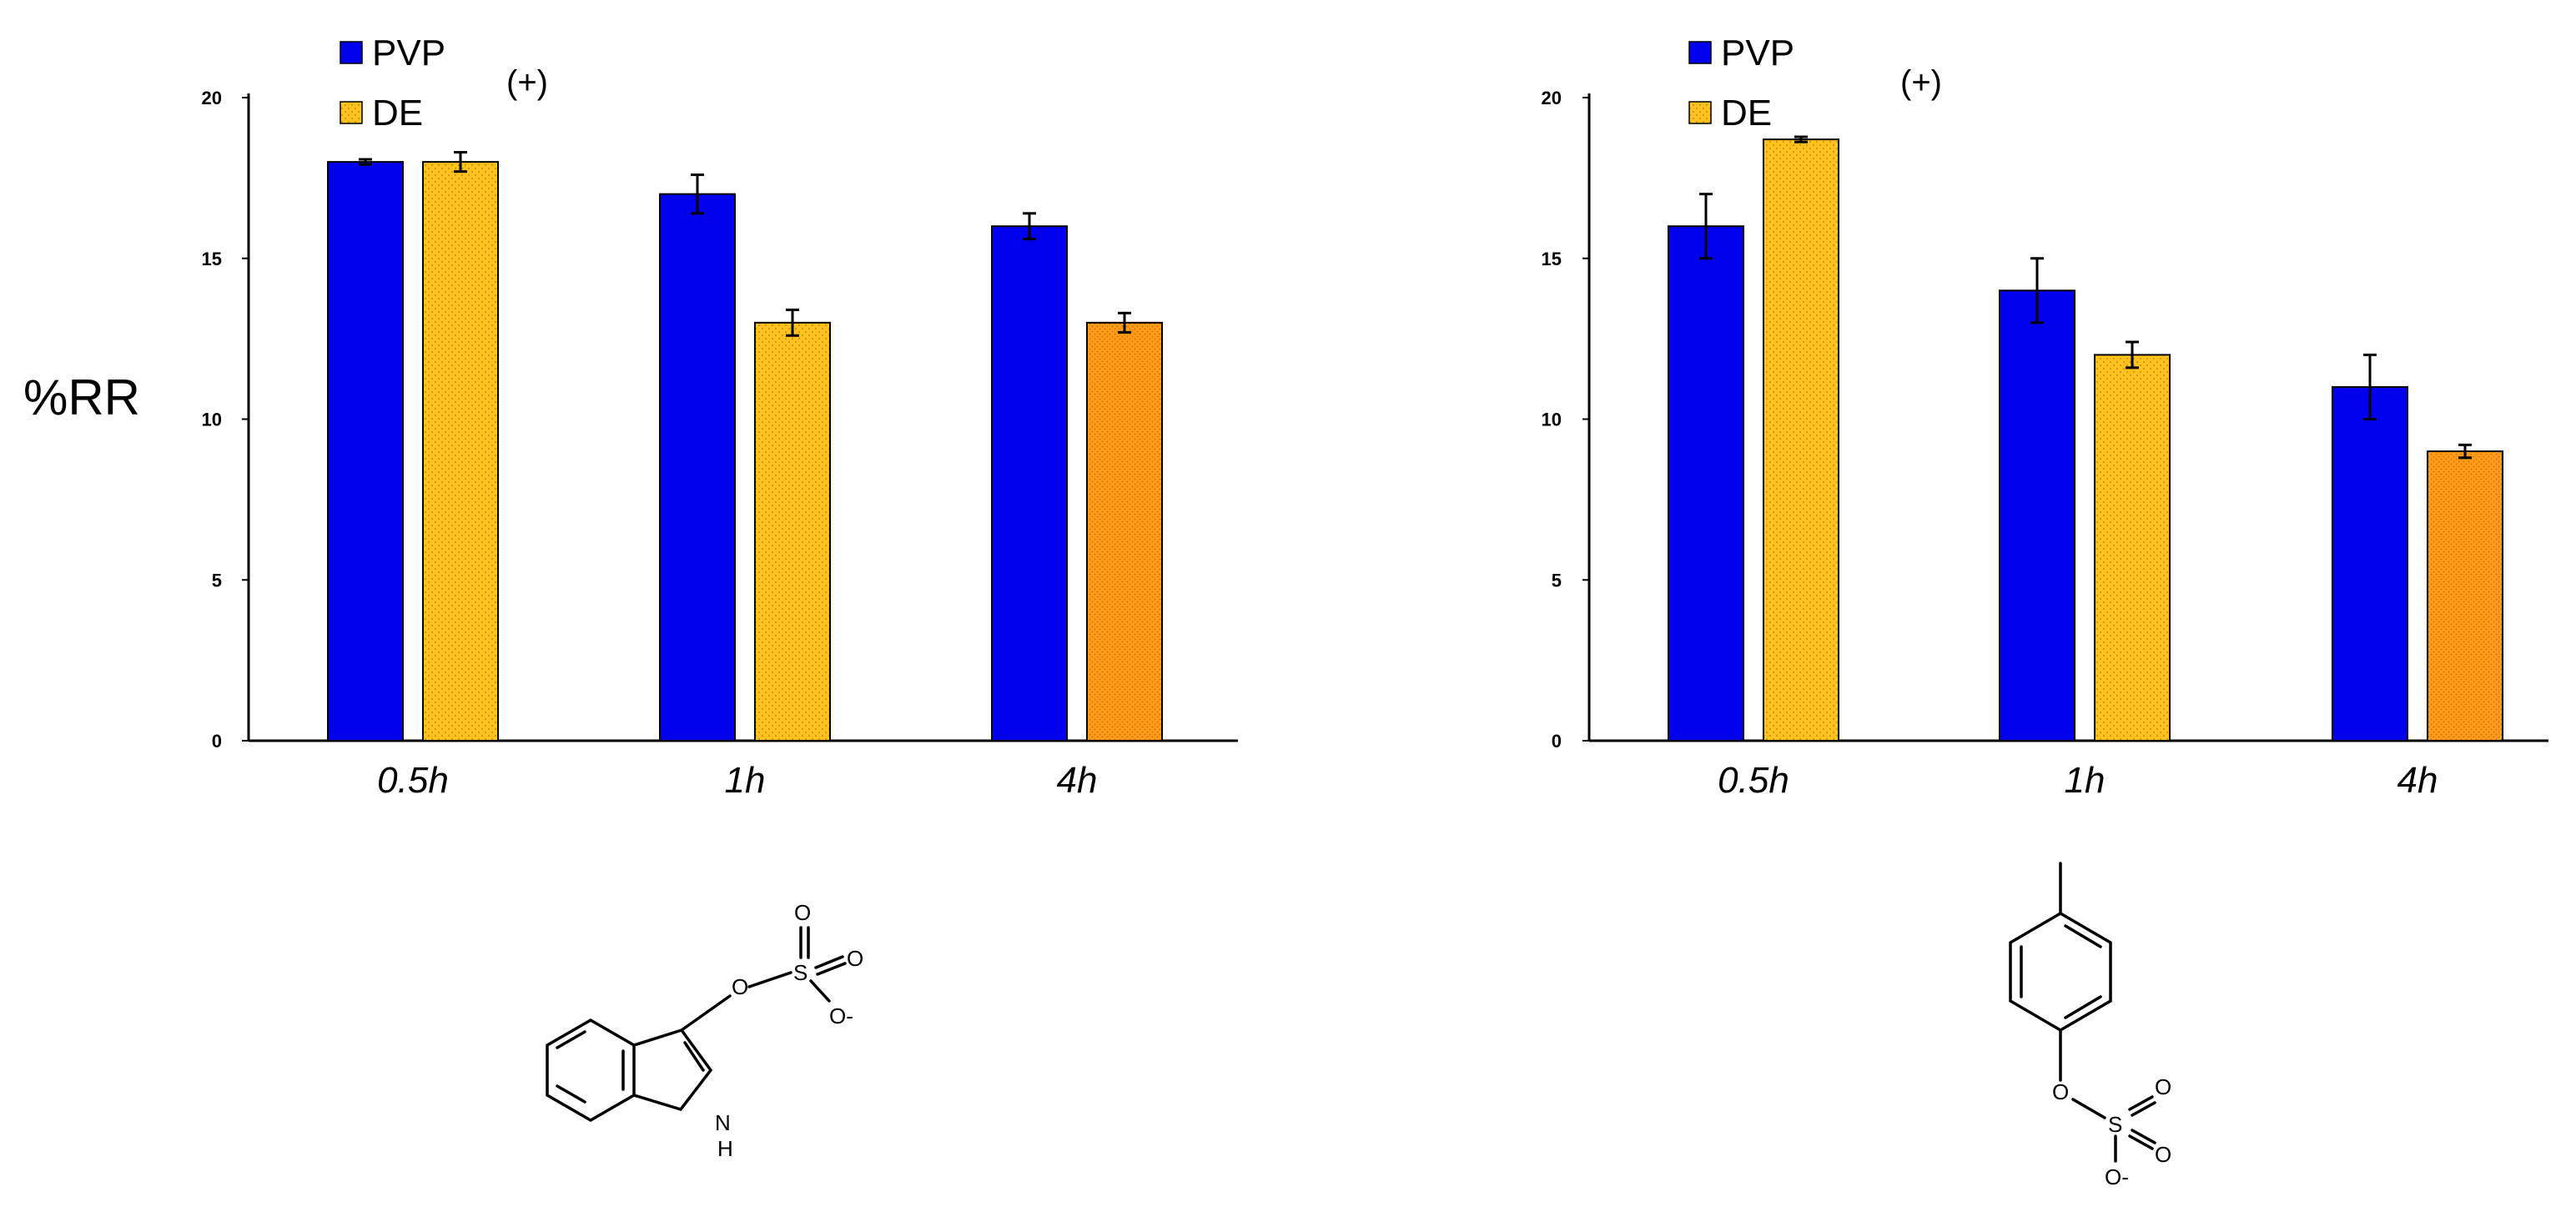 The height and width of the screenshot is (1217, 2576). Describe the element at coordinates (81, 397) in the screenshot. I see `y-axis-label: %RR` at that location.